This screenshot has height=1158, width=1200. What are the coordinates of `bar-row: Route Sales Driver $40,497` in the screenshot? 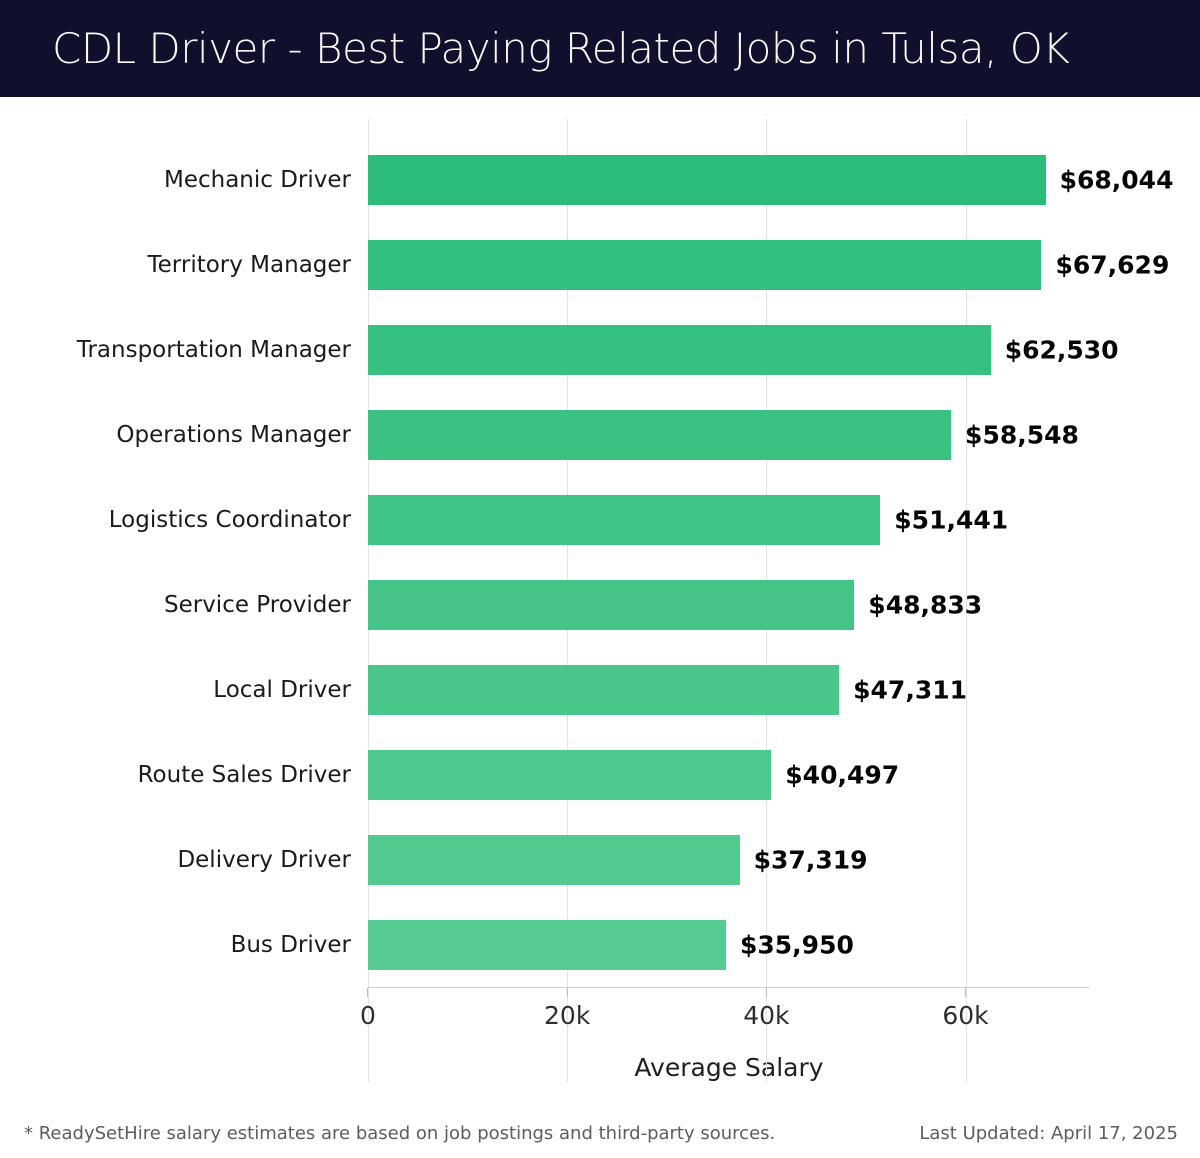 It's located at (600, 774).